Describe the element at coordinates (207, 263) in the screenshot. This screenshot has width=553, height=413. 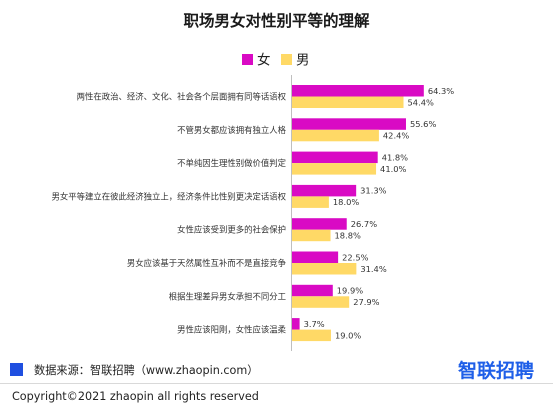
I see `category-label: 男女应该基于天然属性互补而不是直接竞争` at that location.